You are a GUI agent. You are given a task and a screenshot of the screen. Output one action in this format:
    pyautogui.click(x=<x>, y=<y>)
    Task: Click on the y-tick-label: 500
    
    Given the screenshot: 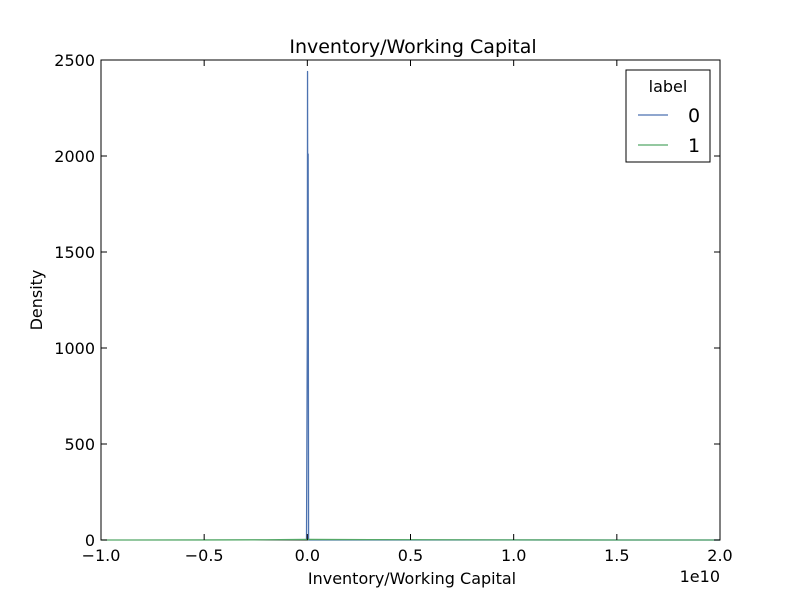 What is the action you would take?
    pyautogui.click(x=79, y=444)
    